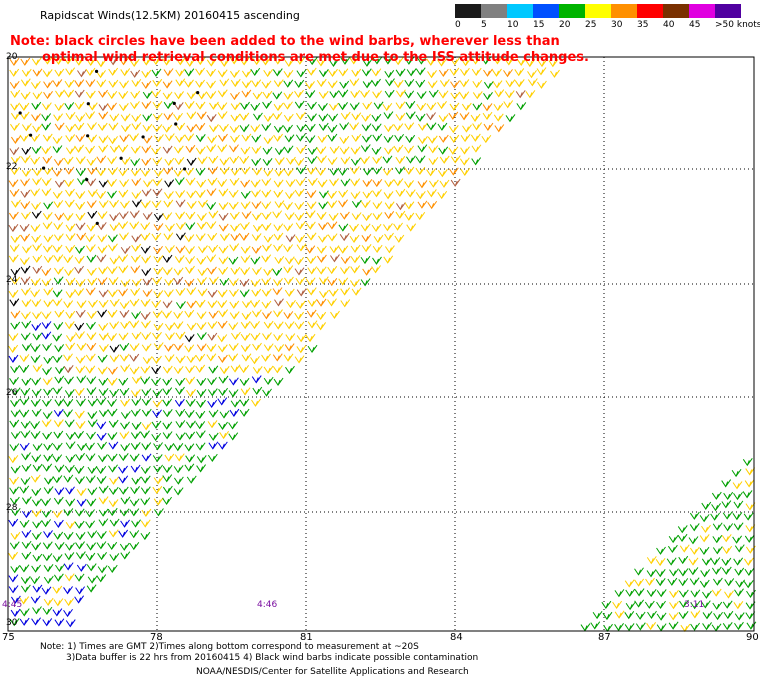 The image size is (760, 688). I want to click on legend-label: >50 knots, so click(737, 25).